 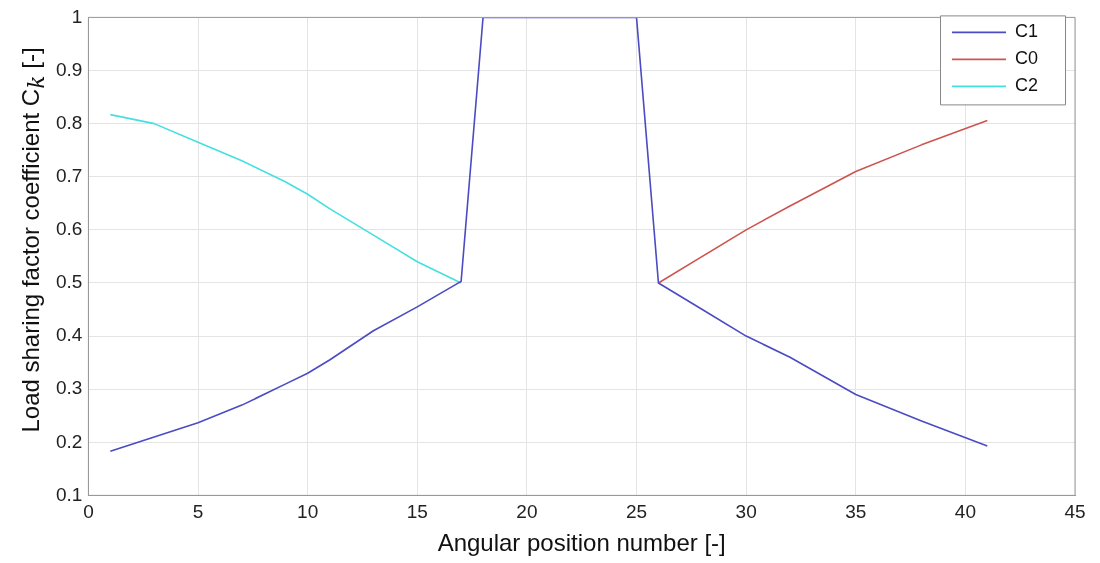 I want to click on x-tick-label: 20, so click(x=527, y=512).